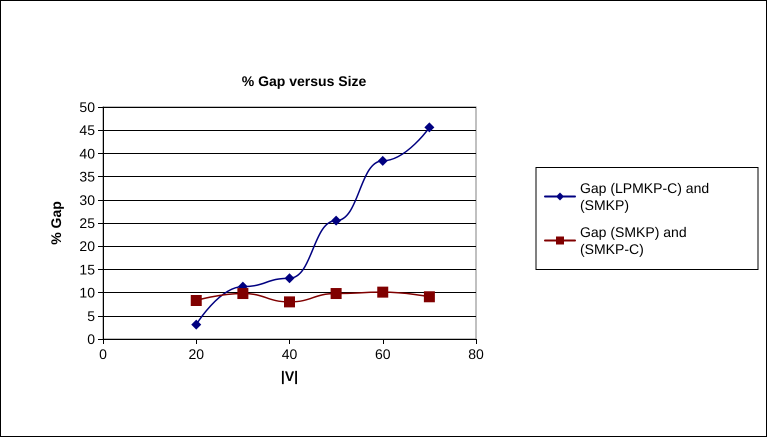 The image size is (767, 437). What do you see at coordinates (56, 223) in the screenshot?
I see `y-axis-title: % Gap` at bounding box center [56, 223].